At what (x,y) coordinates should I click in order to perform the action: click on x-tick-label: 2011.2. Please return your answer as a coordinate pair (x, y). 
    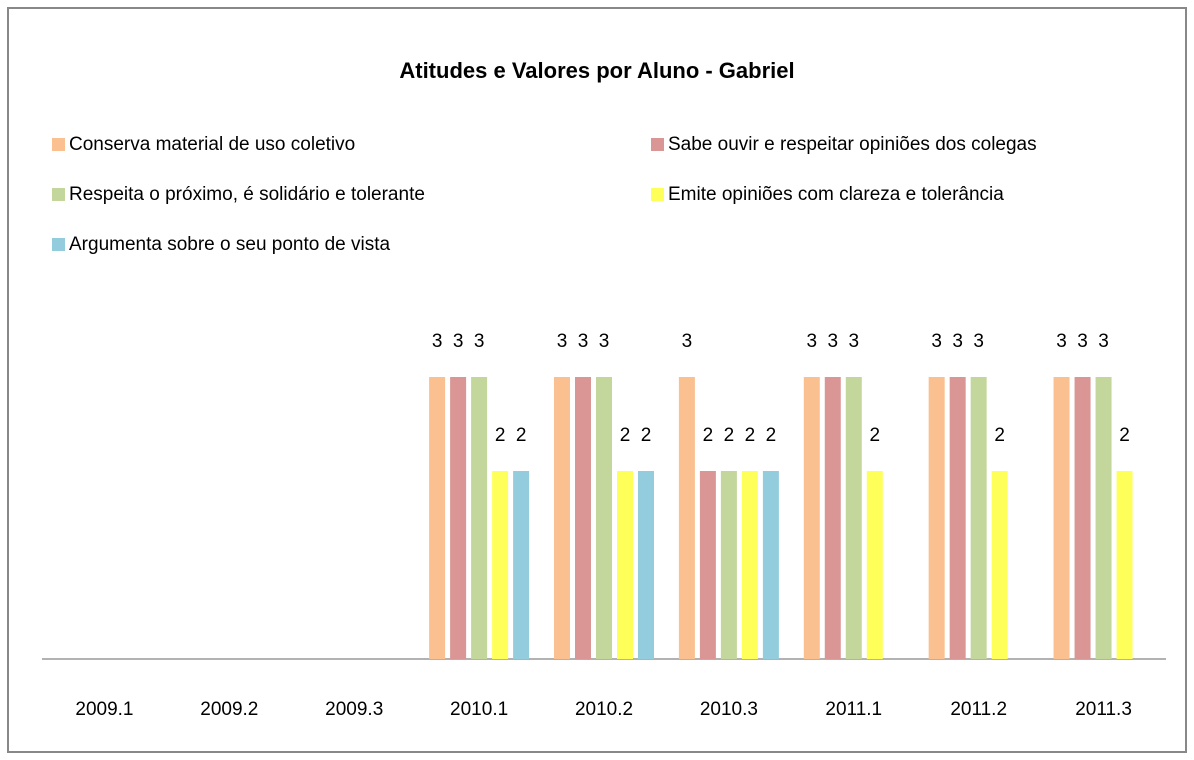
    Looking at the image, I should click on (978, 709).